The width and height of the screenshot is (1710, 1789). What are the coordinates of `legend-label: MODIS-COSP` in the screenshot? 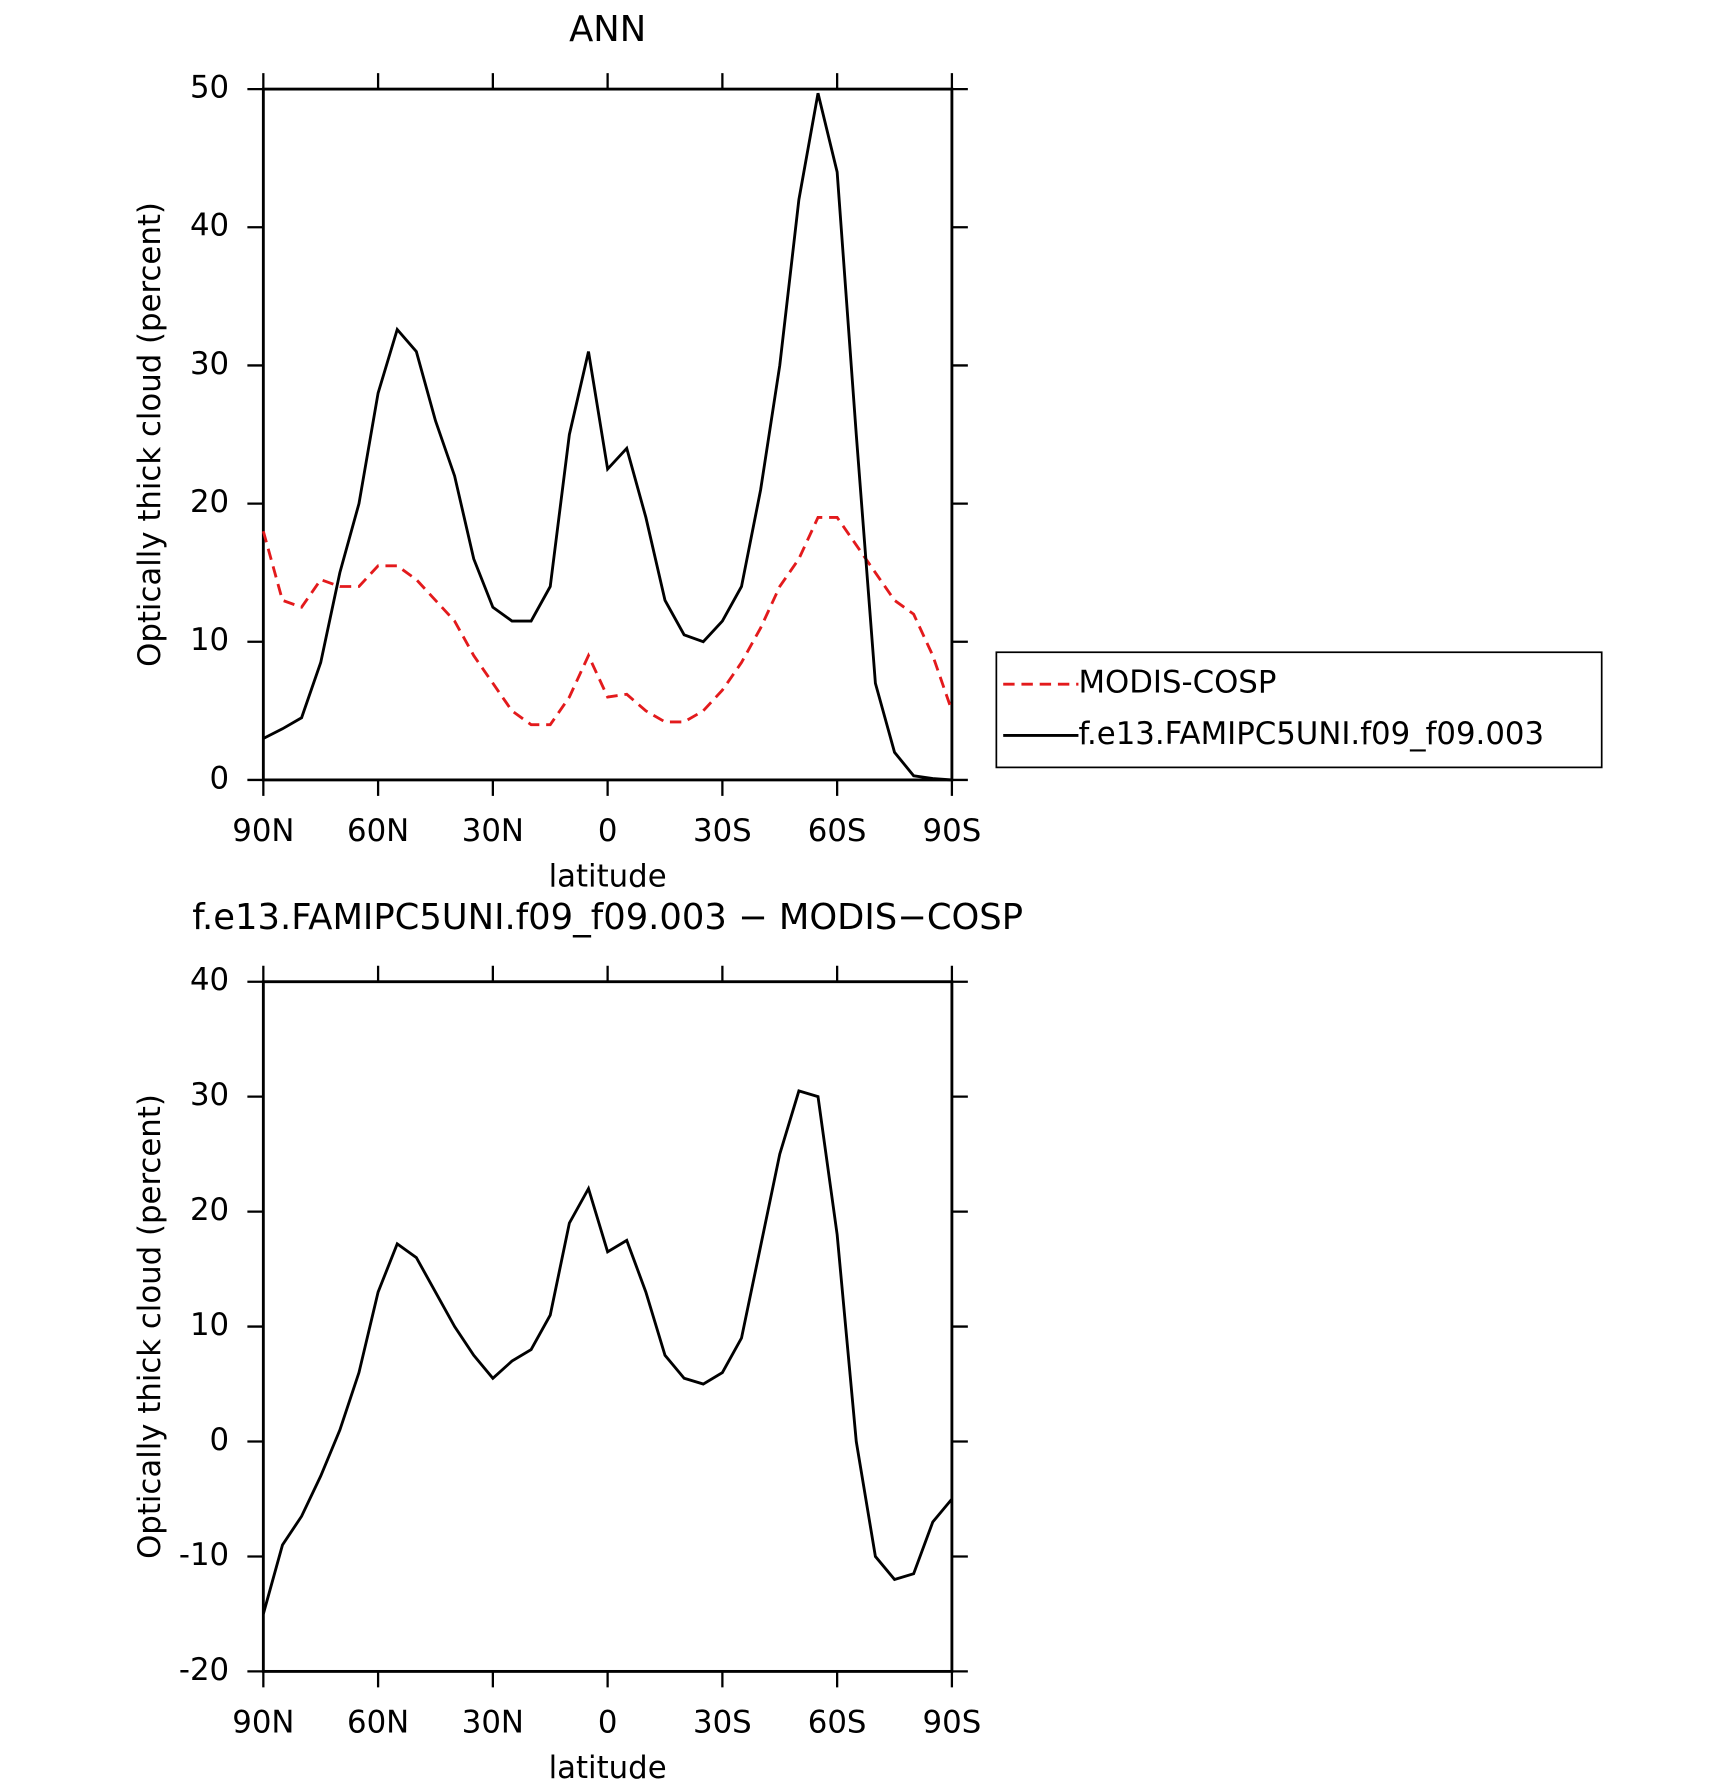 It's located at (1177, 683).